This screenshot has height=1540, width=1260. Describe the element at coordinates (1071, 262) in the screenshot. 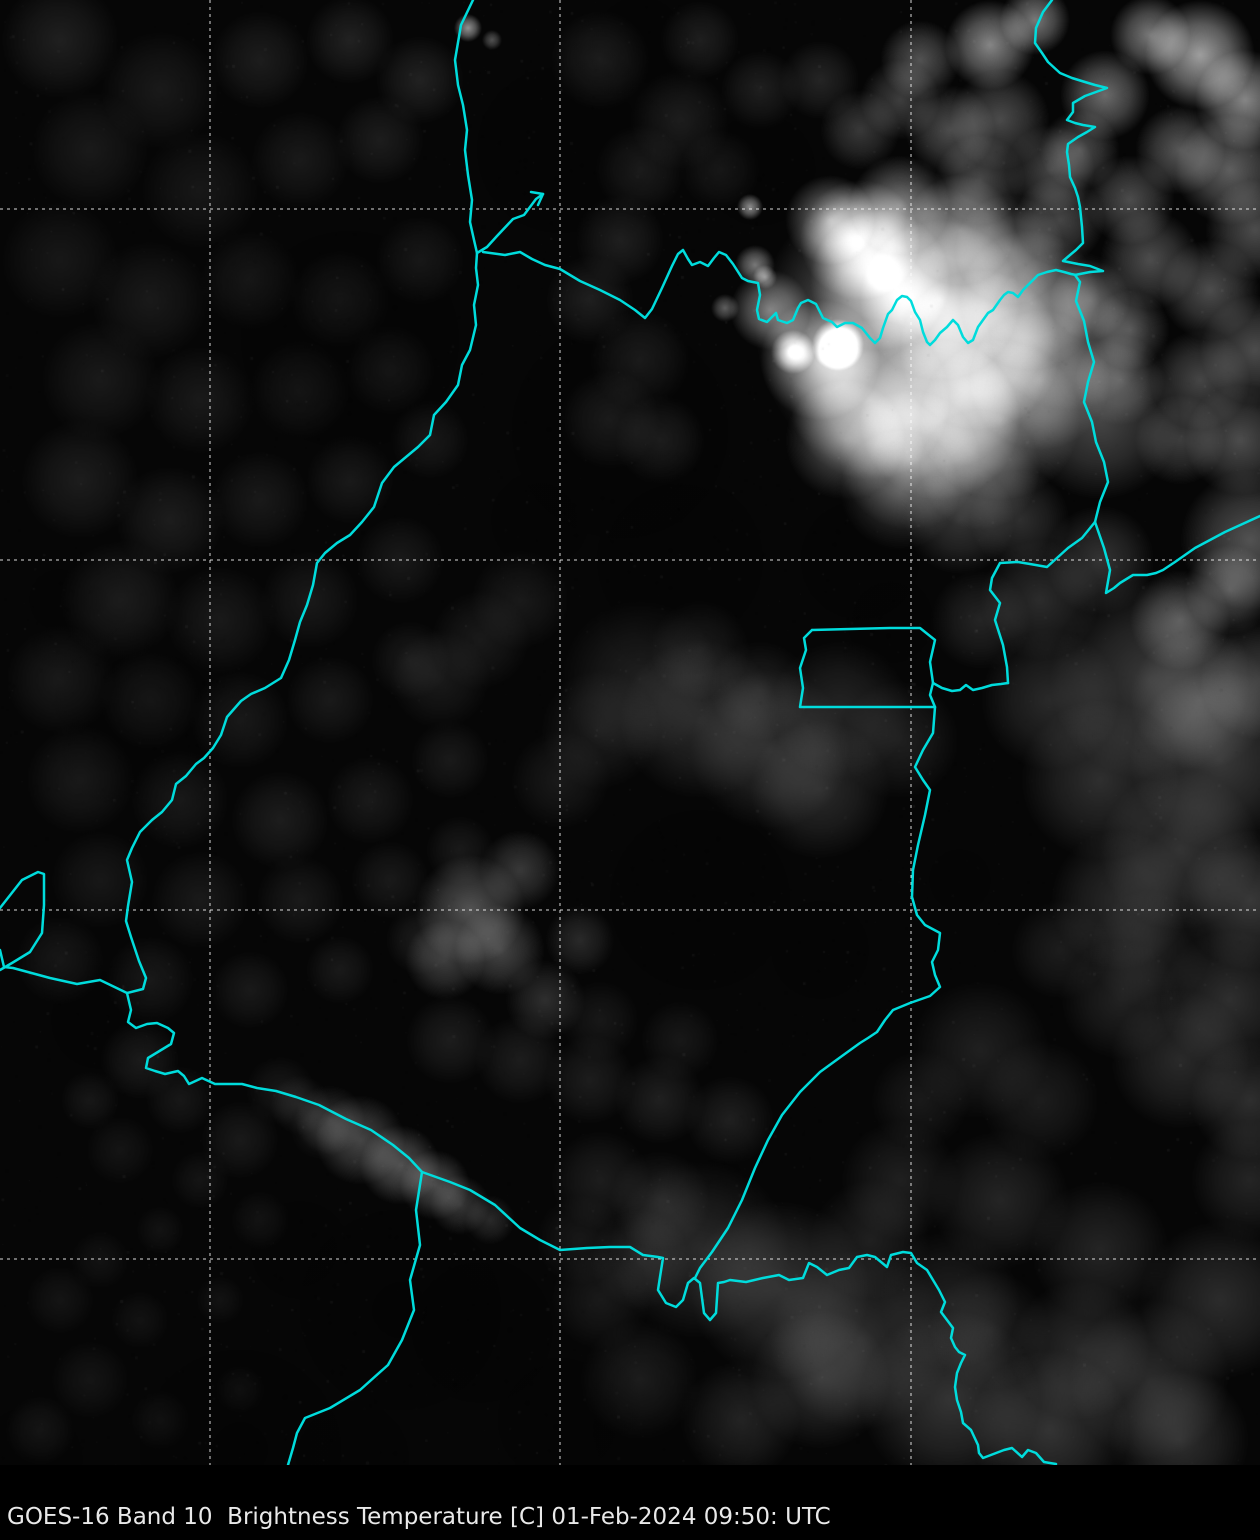

I see `border-path-right-border` at that location.